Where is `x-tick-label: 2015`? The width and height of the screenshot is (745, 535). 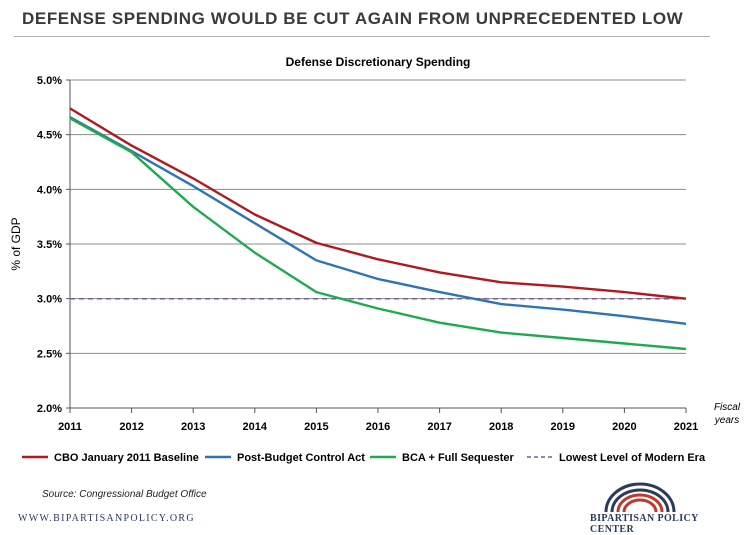
x-tick-label: 2015 is located at coordinates (316, 427).